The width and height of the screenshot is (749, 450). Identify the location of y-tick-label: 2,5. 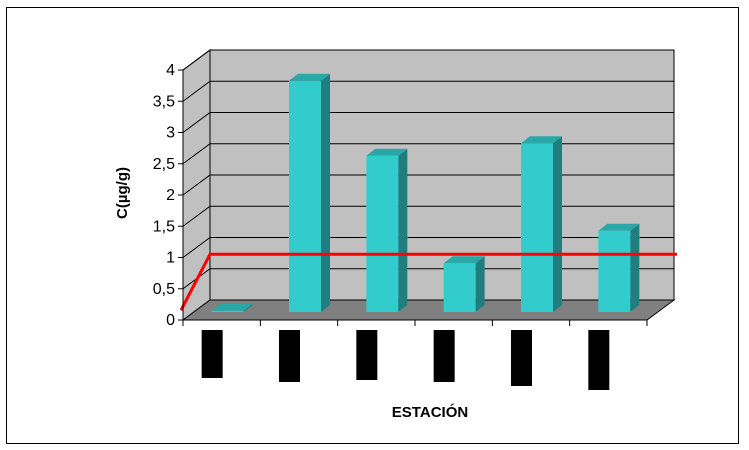
(164, 164).